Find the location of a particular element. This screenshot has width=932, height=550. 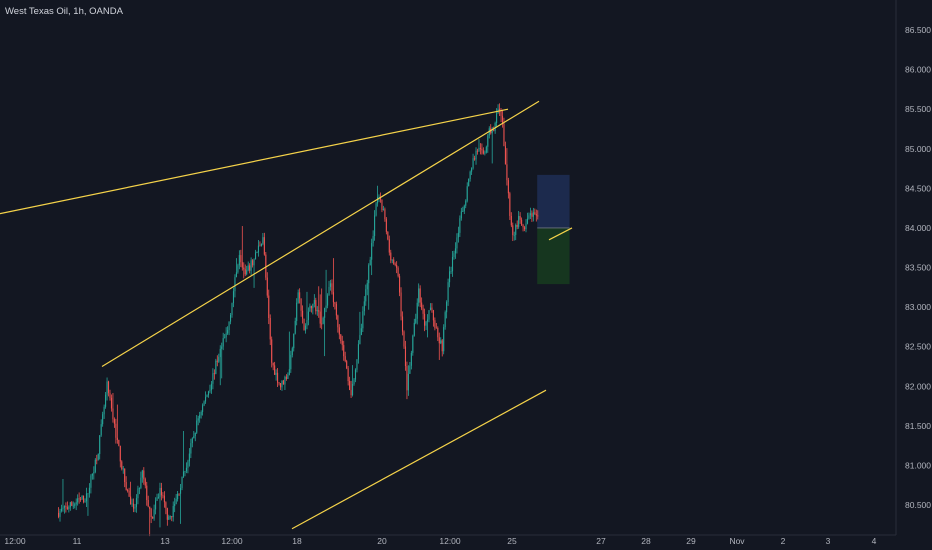

time-tick: 27 is located at coordinates (601, 541).